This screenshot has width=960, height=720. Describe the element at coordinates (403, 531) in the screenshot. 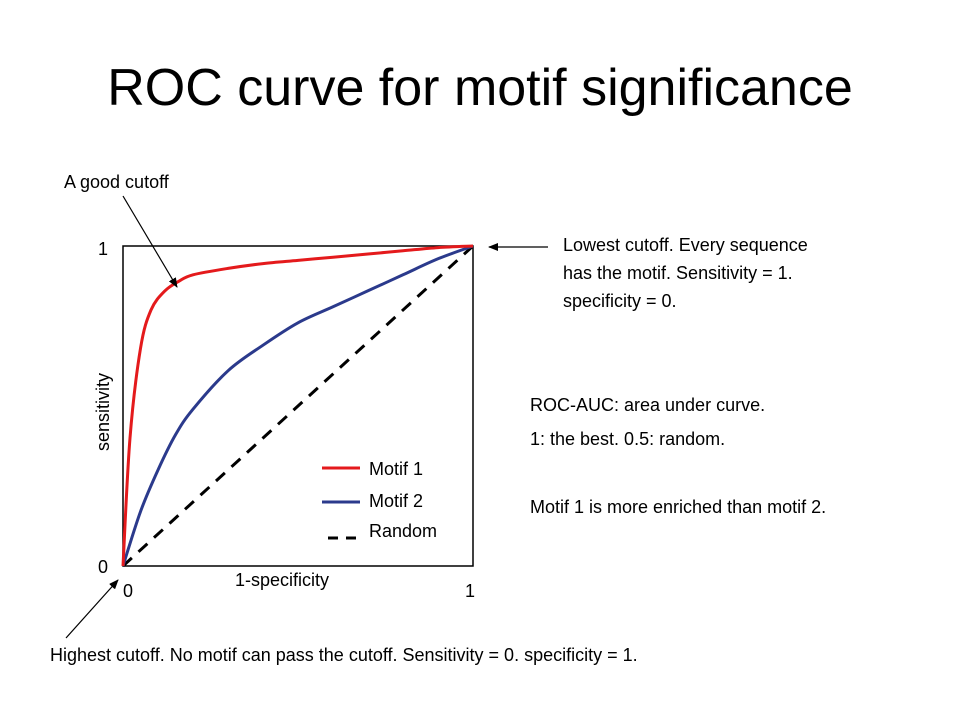

I see `legend-label-random: Random` at that location.